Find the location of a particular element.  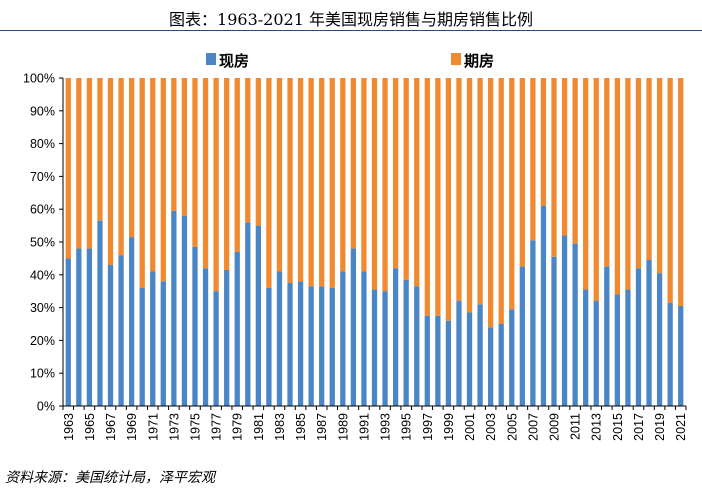

bar-existing-1982 is located at coordinates (269, 346).